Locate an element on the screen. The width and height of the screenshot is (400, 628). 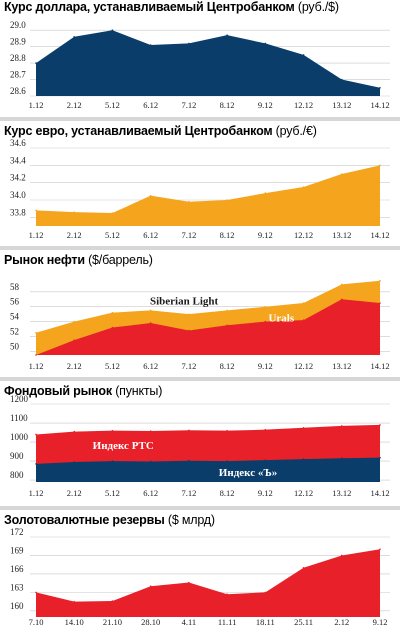
oil-market-title-text: Рынок нефти is located at coordinates (44, 260).